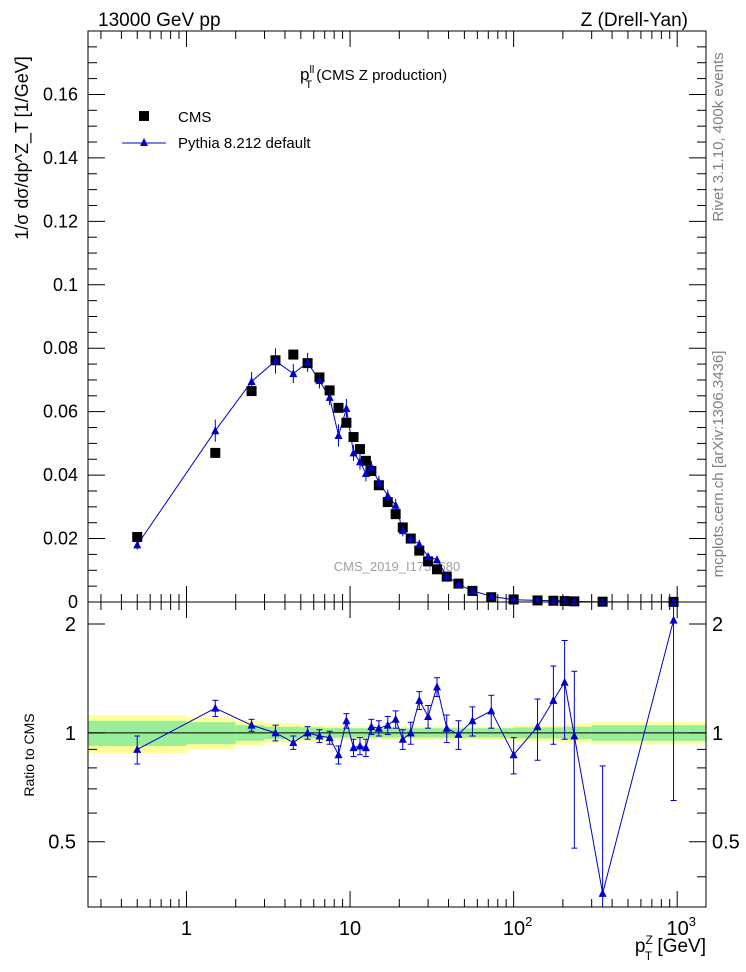 This screenshot has height=972, width=746. I want to click on ratio-y-tick-label: 1, so click(70, 734).